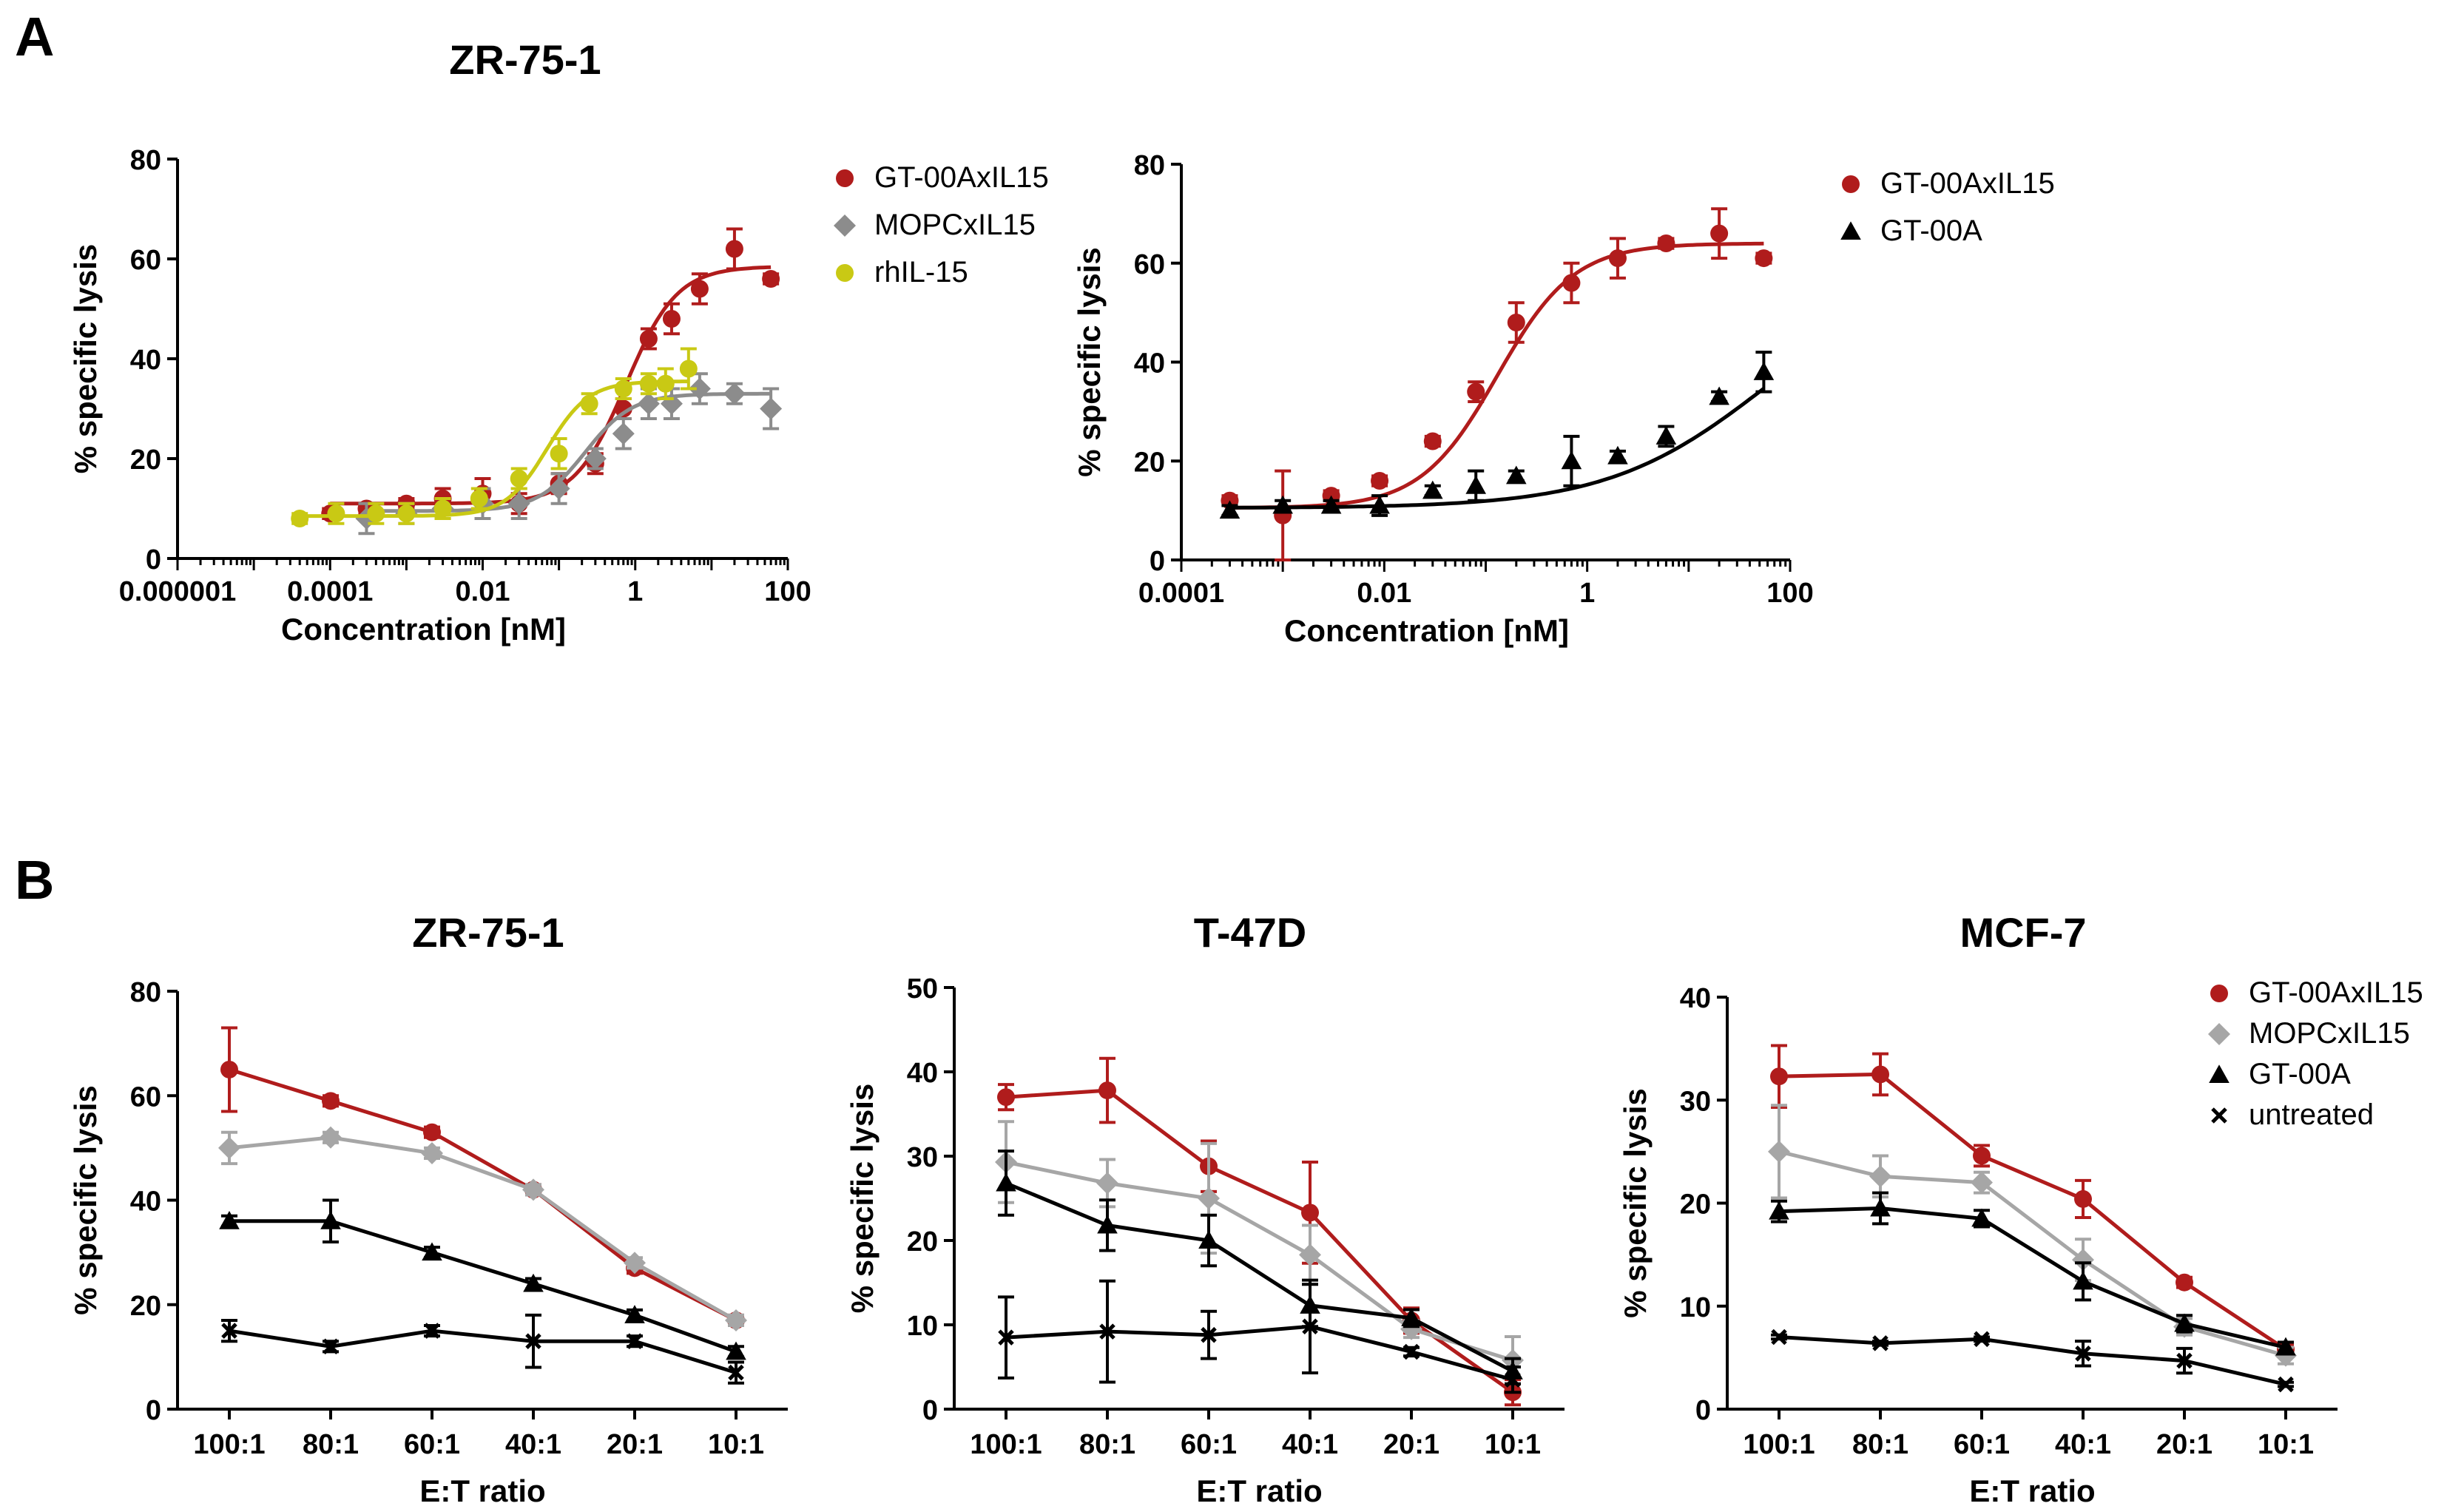  What do you see at coordinates (423, 629) in the screenshot?
I see `x-axis-label: Concentration [nM]` at bounding box center [423, 629].